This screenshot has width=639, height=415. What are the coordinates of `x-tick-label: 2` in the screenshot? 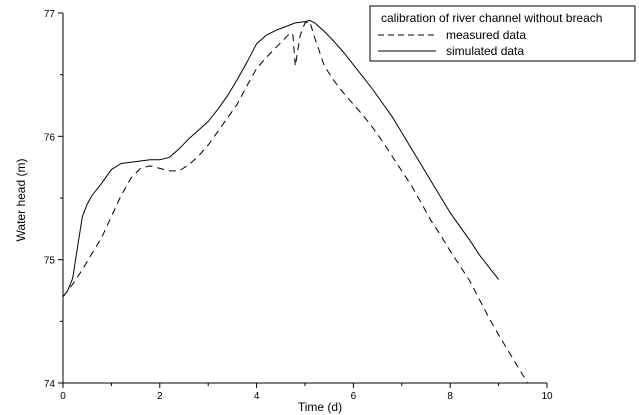 It's located at (160, 396).